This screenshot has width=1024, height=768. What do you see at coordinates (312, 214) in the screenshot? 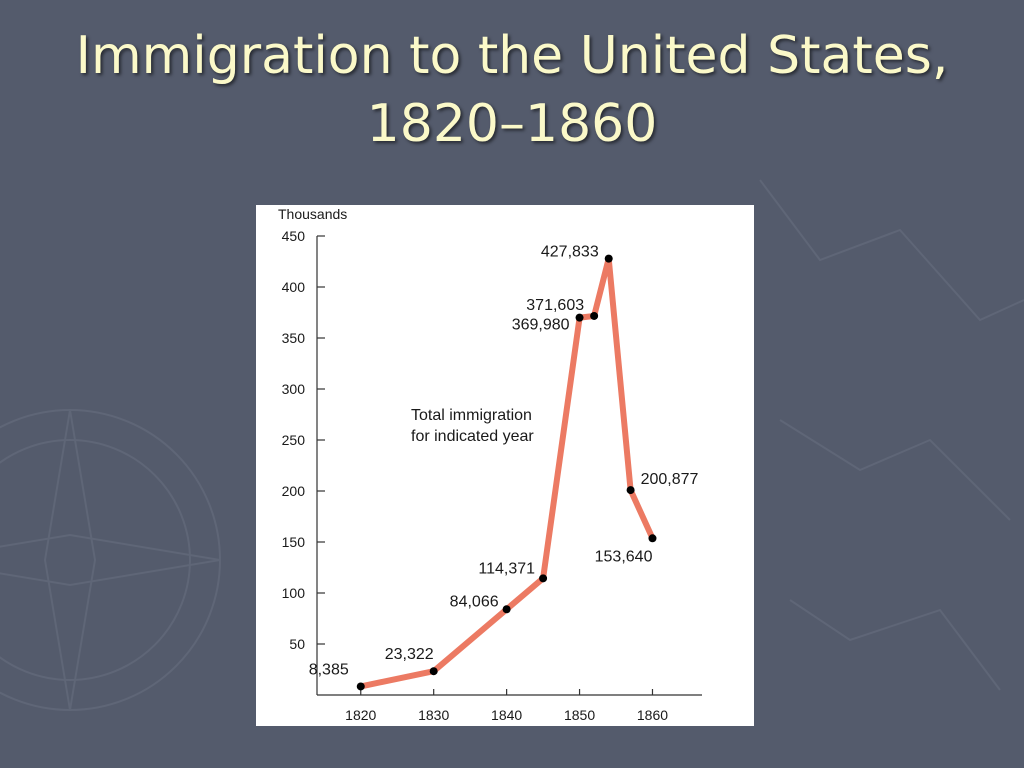
I see `y-axis-unit-label: Thousands` at bounding box center [312, 214].